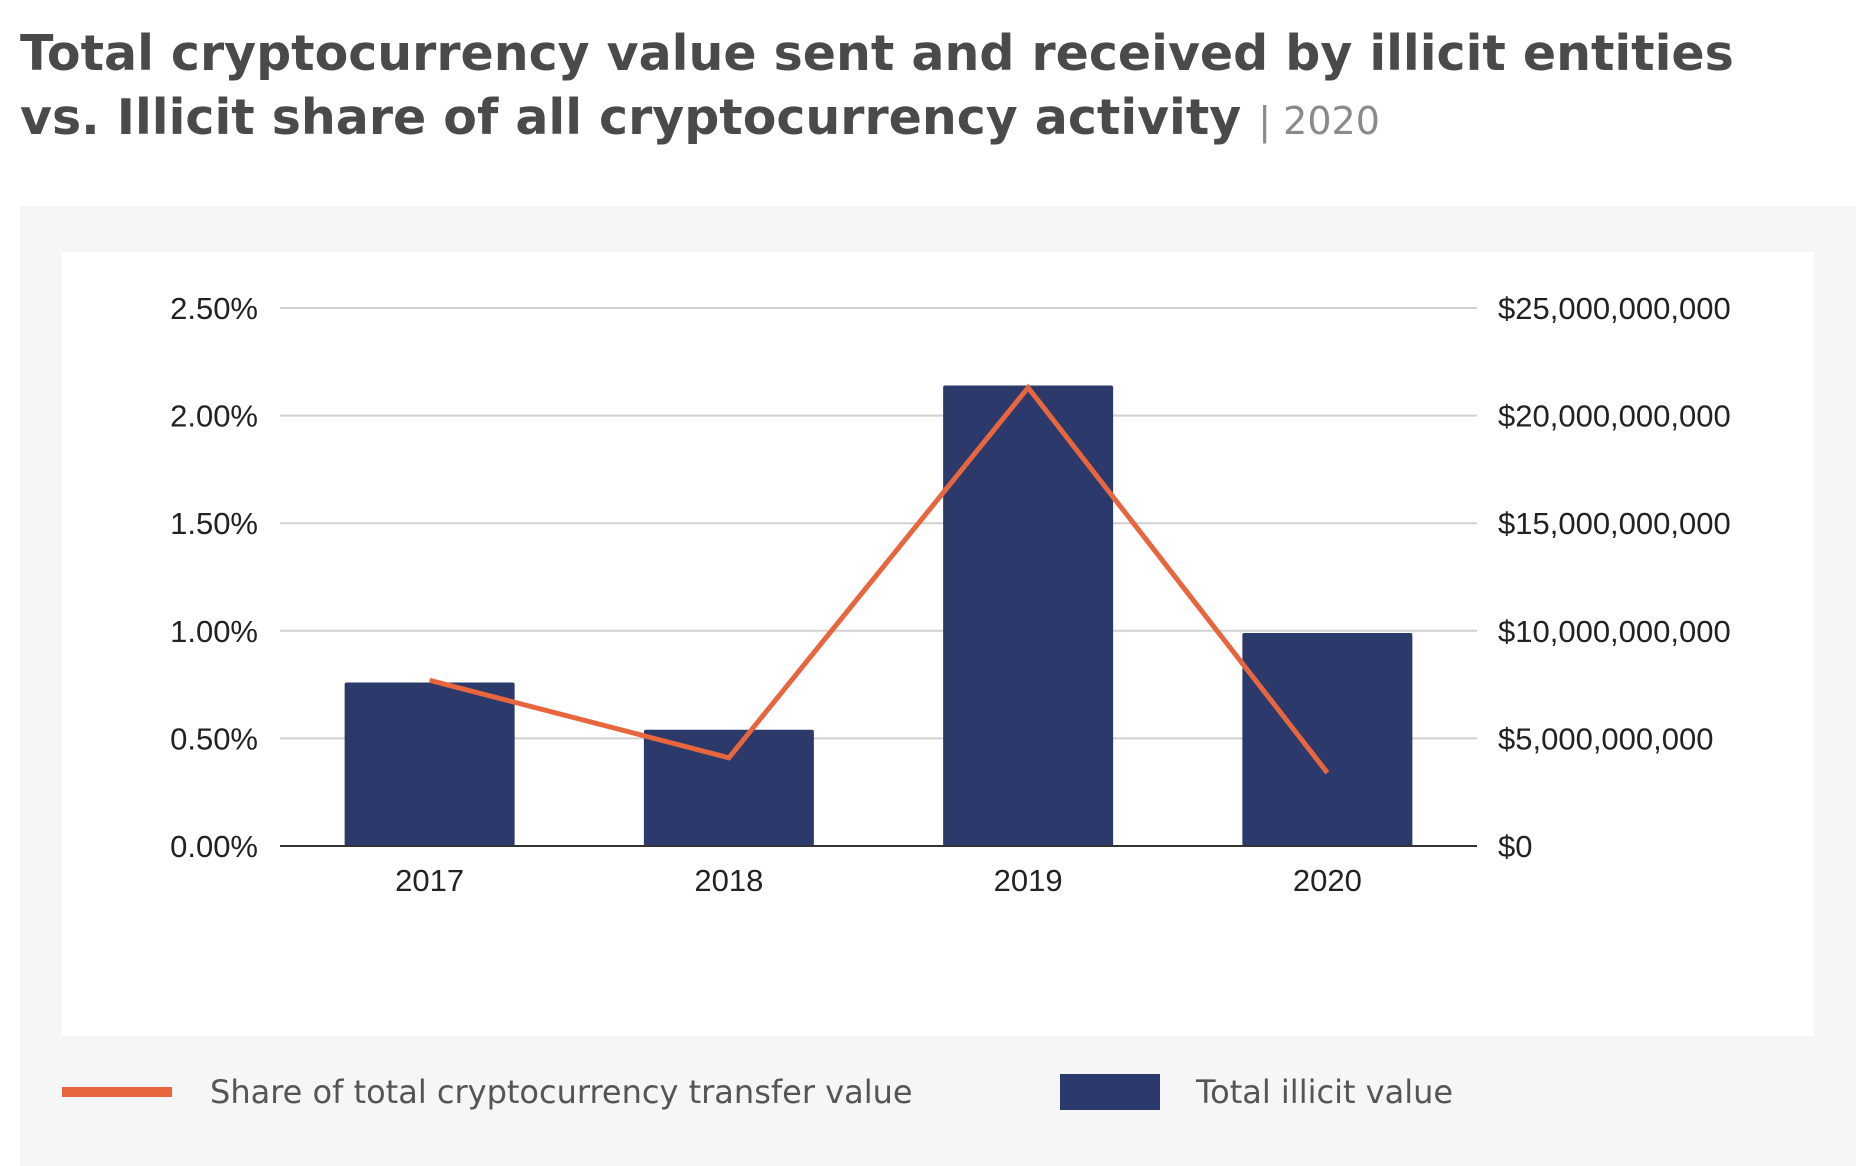 This screenshot has width=1856, height=1166. Describe the element at coordinates (1606, 738) in the screenshot. I see `y-right-tick-label: $5,000,000,000` at that location.